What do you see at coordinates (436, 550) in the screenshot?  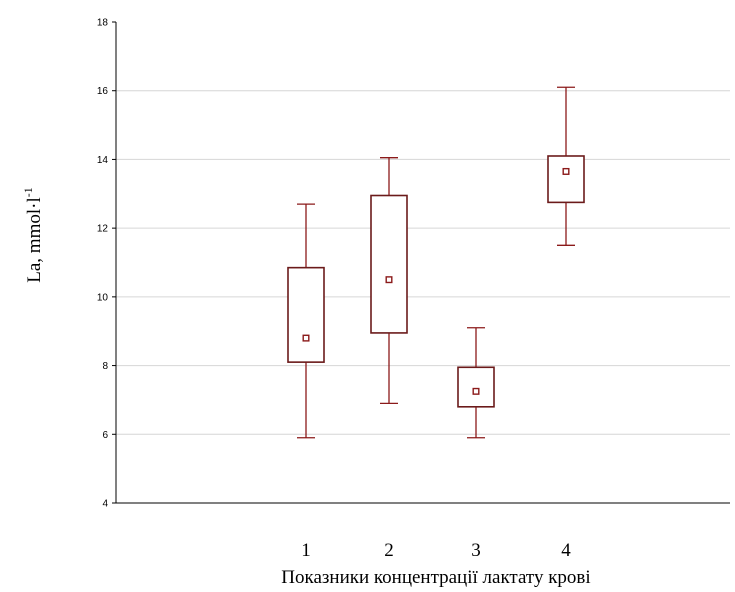 I see `x-category-labels: 1 2 3 4` at bounding box center [436, 550].